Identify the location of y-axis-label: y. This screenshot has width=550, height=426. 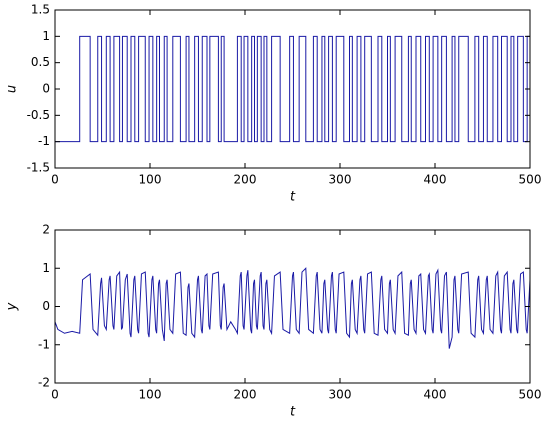
(12, 306).